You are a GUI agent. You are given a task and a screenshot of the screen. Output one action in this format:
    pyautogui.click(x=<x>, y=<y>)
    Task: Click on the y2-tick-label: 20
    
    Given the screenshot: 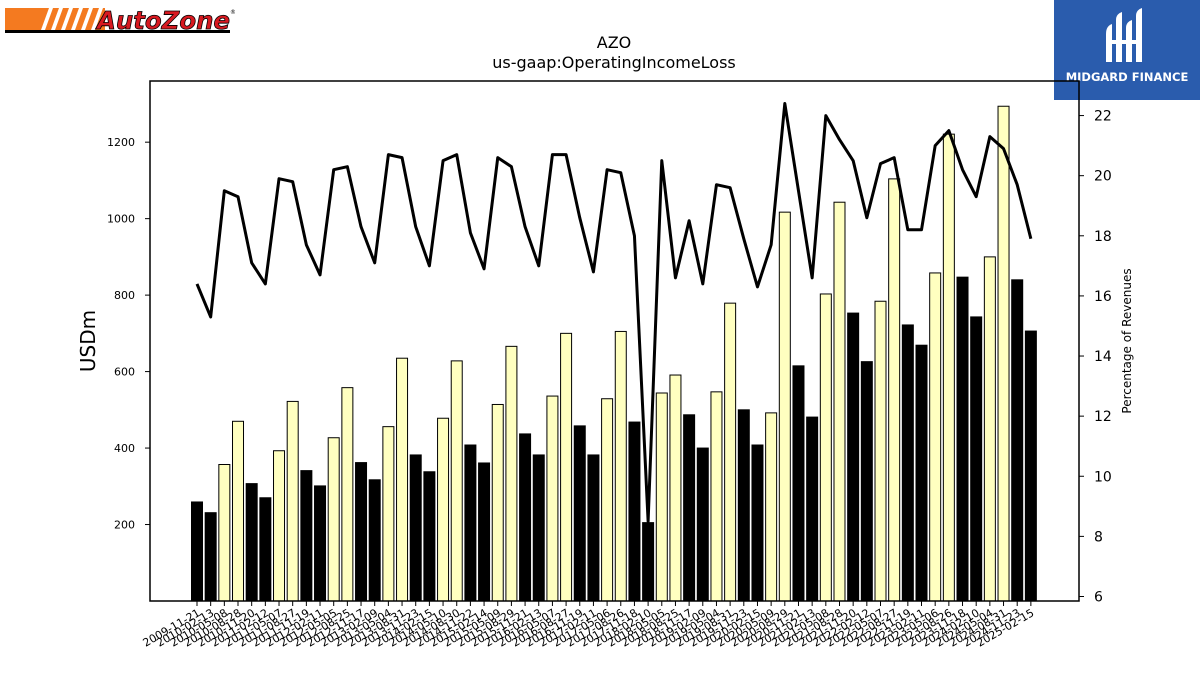 What is the action you would take?
    pyautogui.click(x=1103, y=177)
    